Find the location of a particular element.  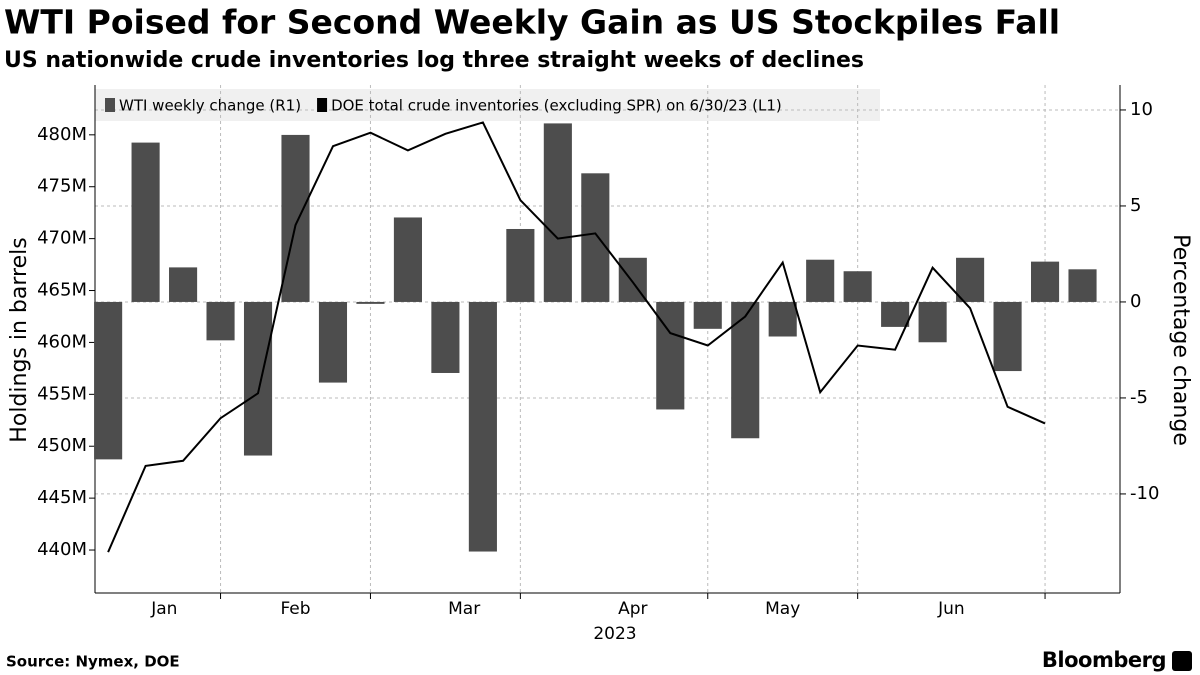

y-tick-label: 480M is located at coordinates (62, 134).